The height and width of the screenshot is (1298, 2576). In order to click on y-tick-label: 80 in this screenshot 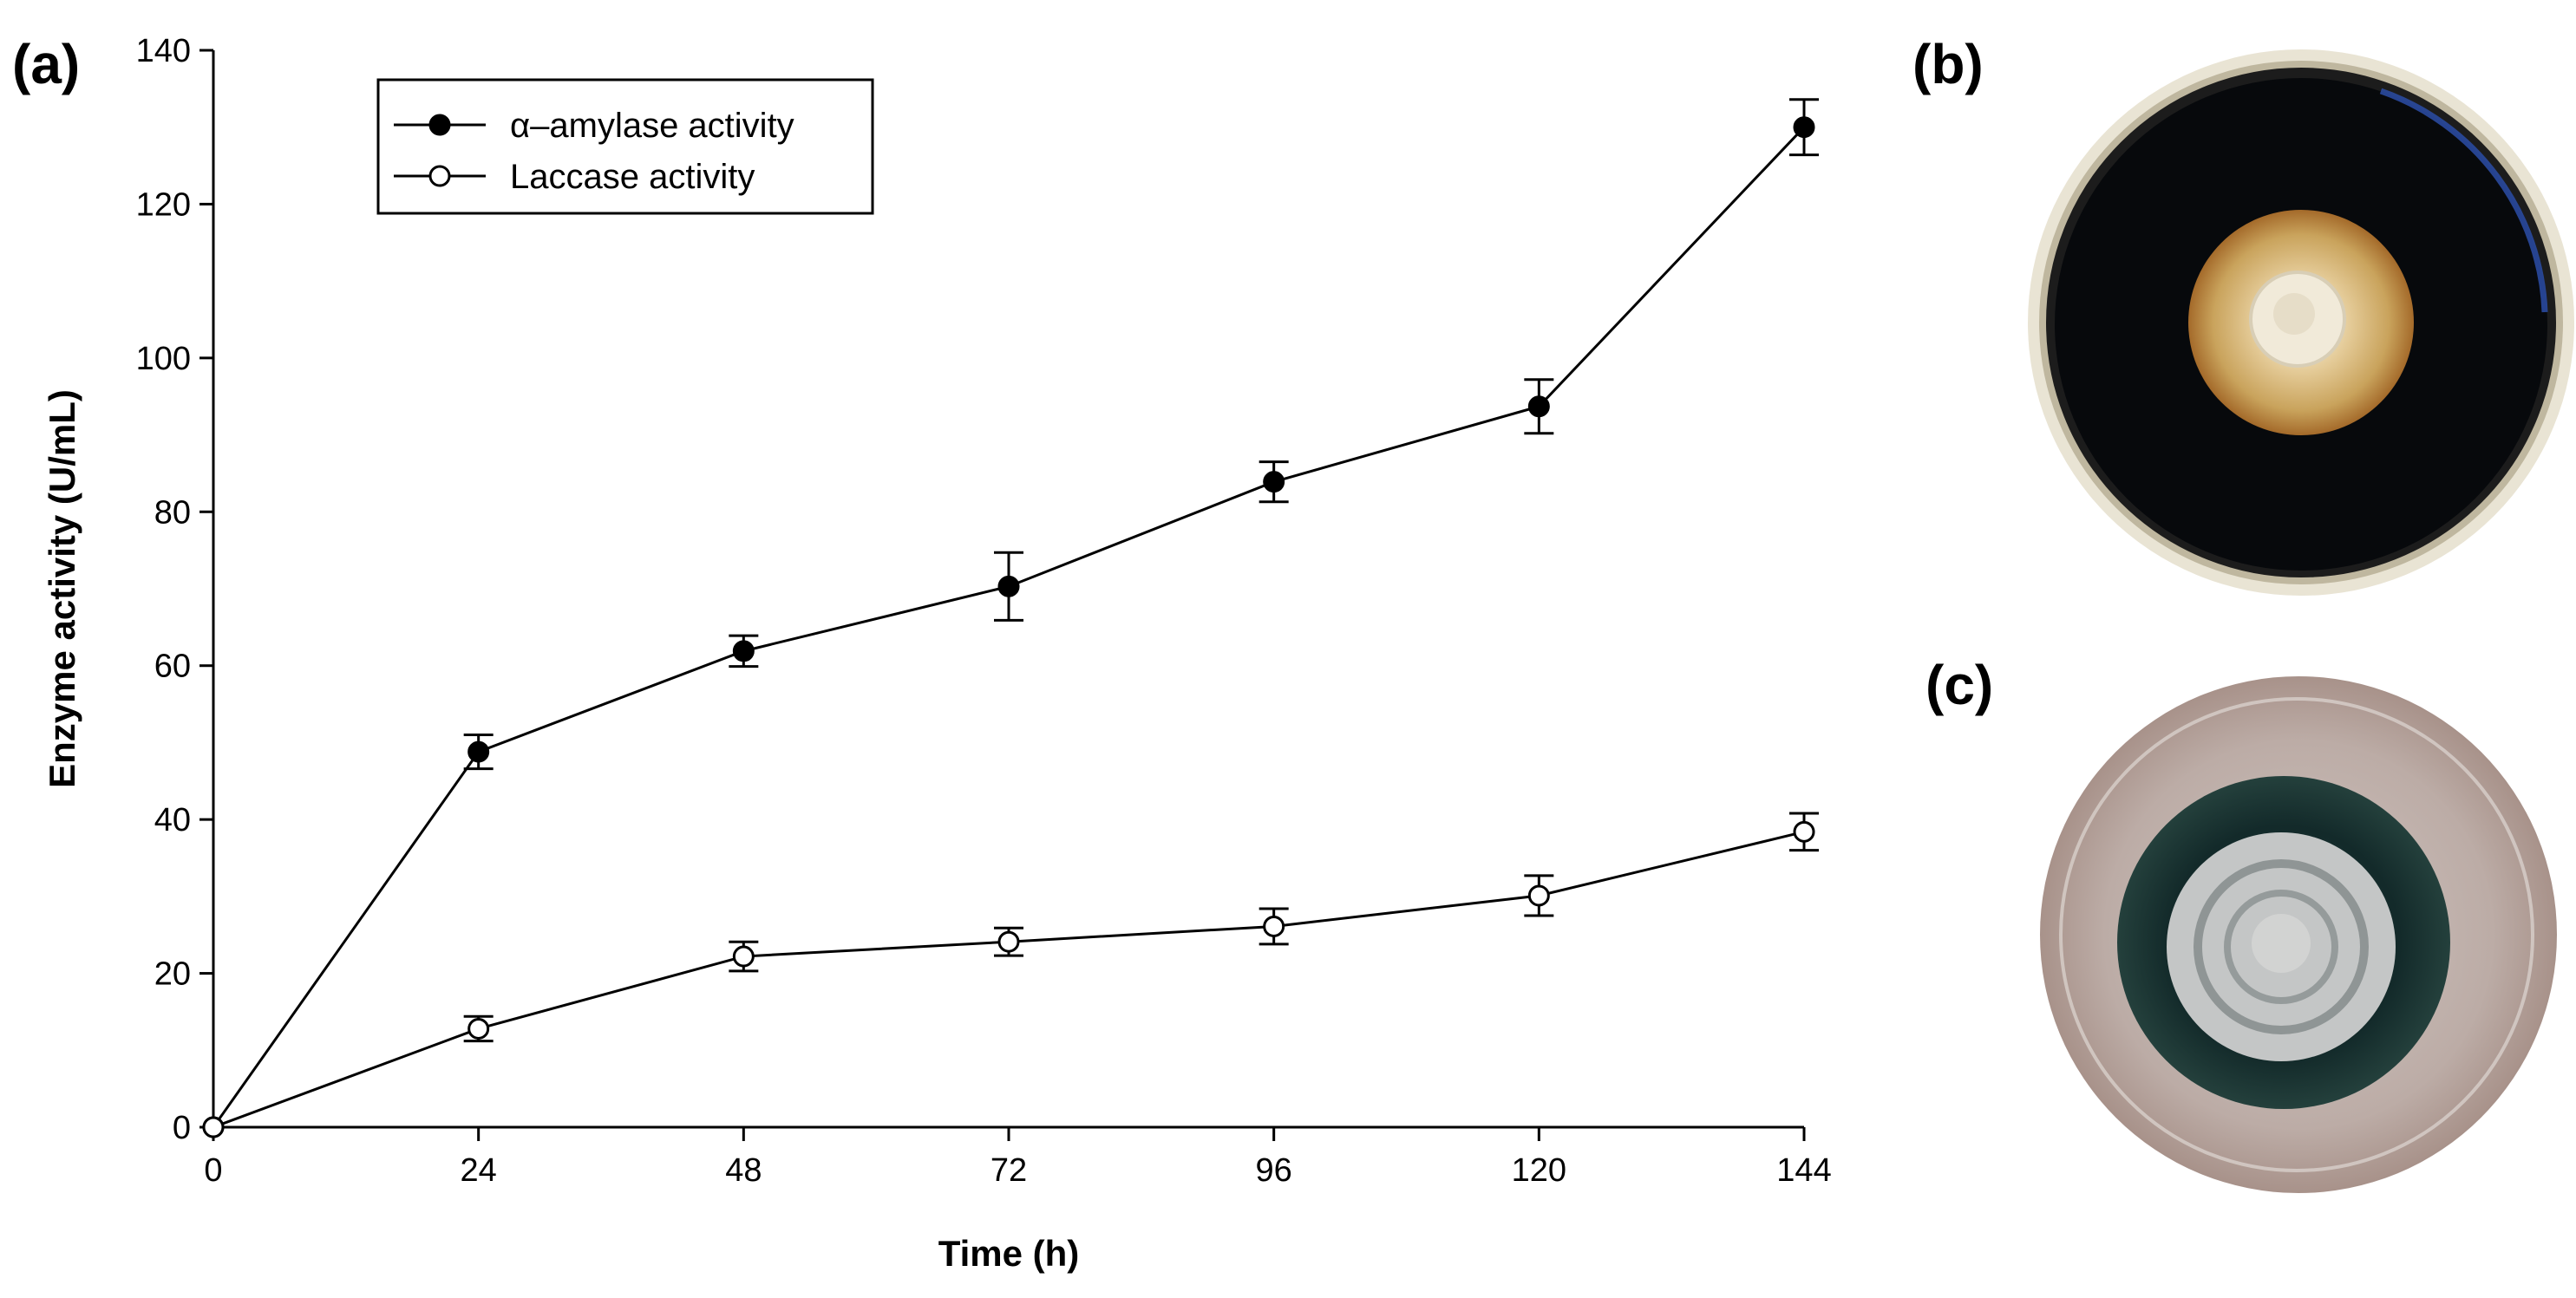, I will do `click(172, 513)`.